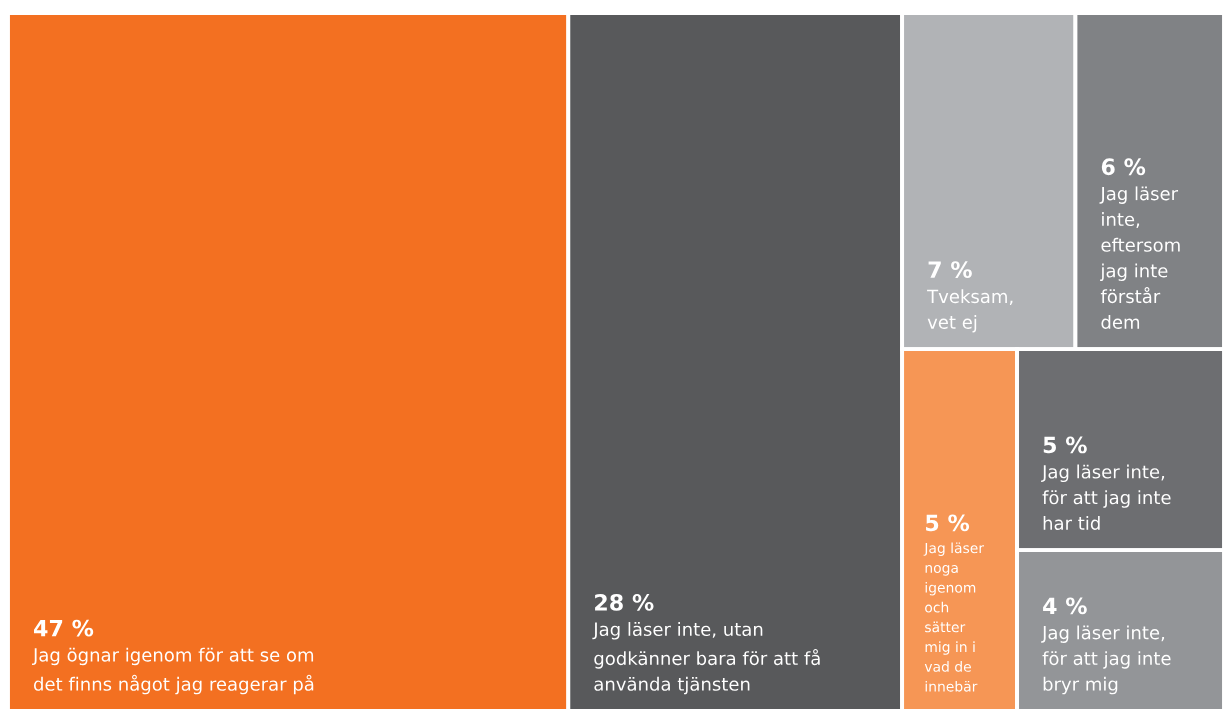 This screenshot has height=711, width=1224. I want to click on data-label: 7 %, so click(950, 269).